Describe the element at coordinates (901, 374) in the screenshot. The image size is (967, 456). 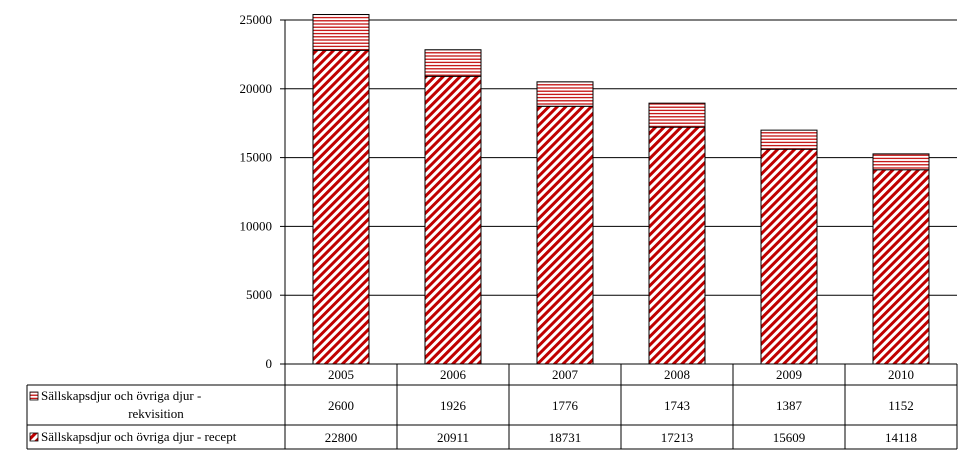
I see `category-label: 2010` at that location.